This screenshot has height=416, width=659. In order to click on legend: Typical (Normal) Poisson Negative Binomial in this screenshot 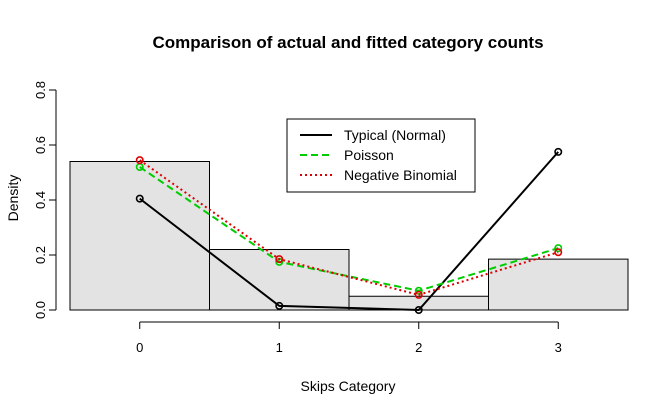, I will do `click(381, 155)`.